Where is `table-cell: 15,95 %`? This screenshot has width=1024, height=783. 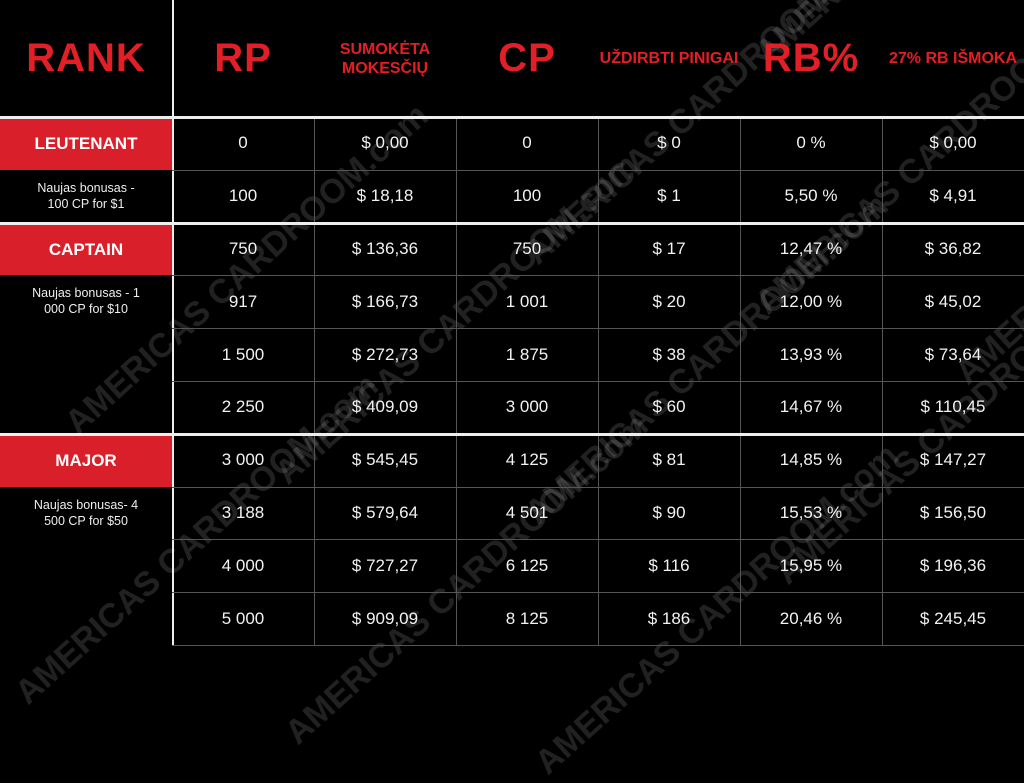 table-cell: 15,95 % is located at coordinates (811, 565).